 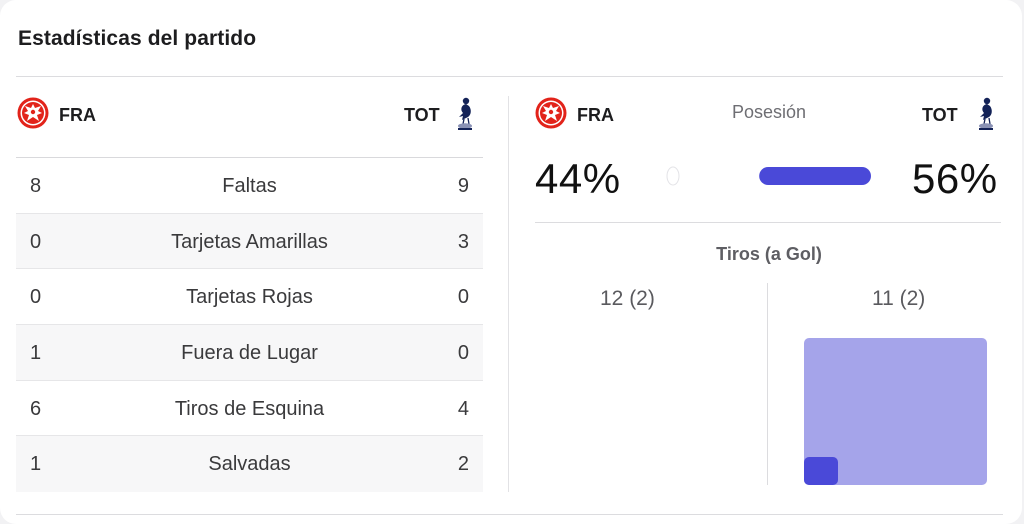 What do you see at coordinates (422, 115) in the screenshot?
I see `away-team-abbr-left: TOT` at bounding box center [422, 115].